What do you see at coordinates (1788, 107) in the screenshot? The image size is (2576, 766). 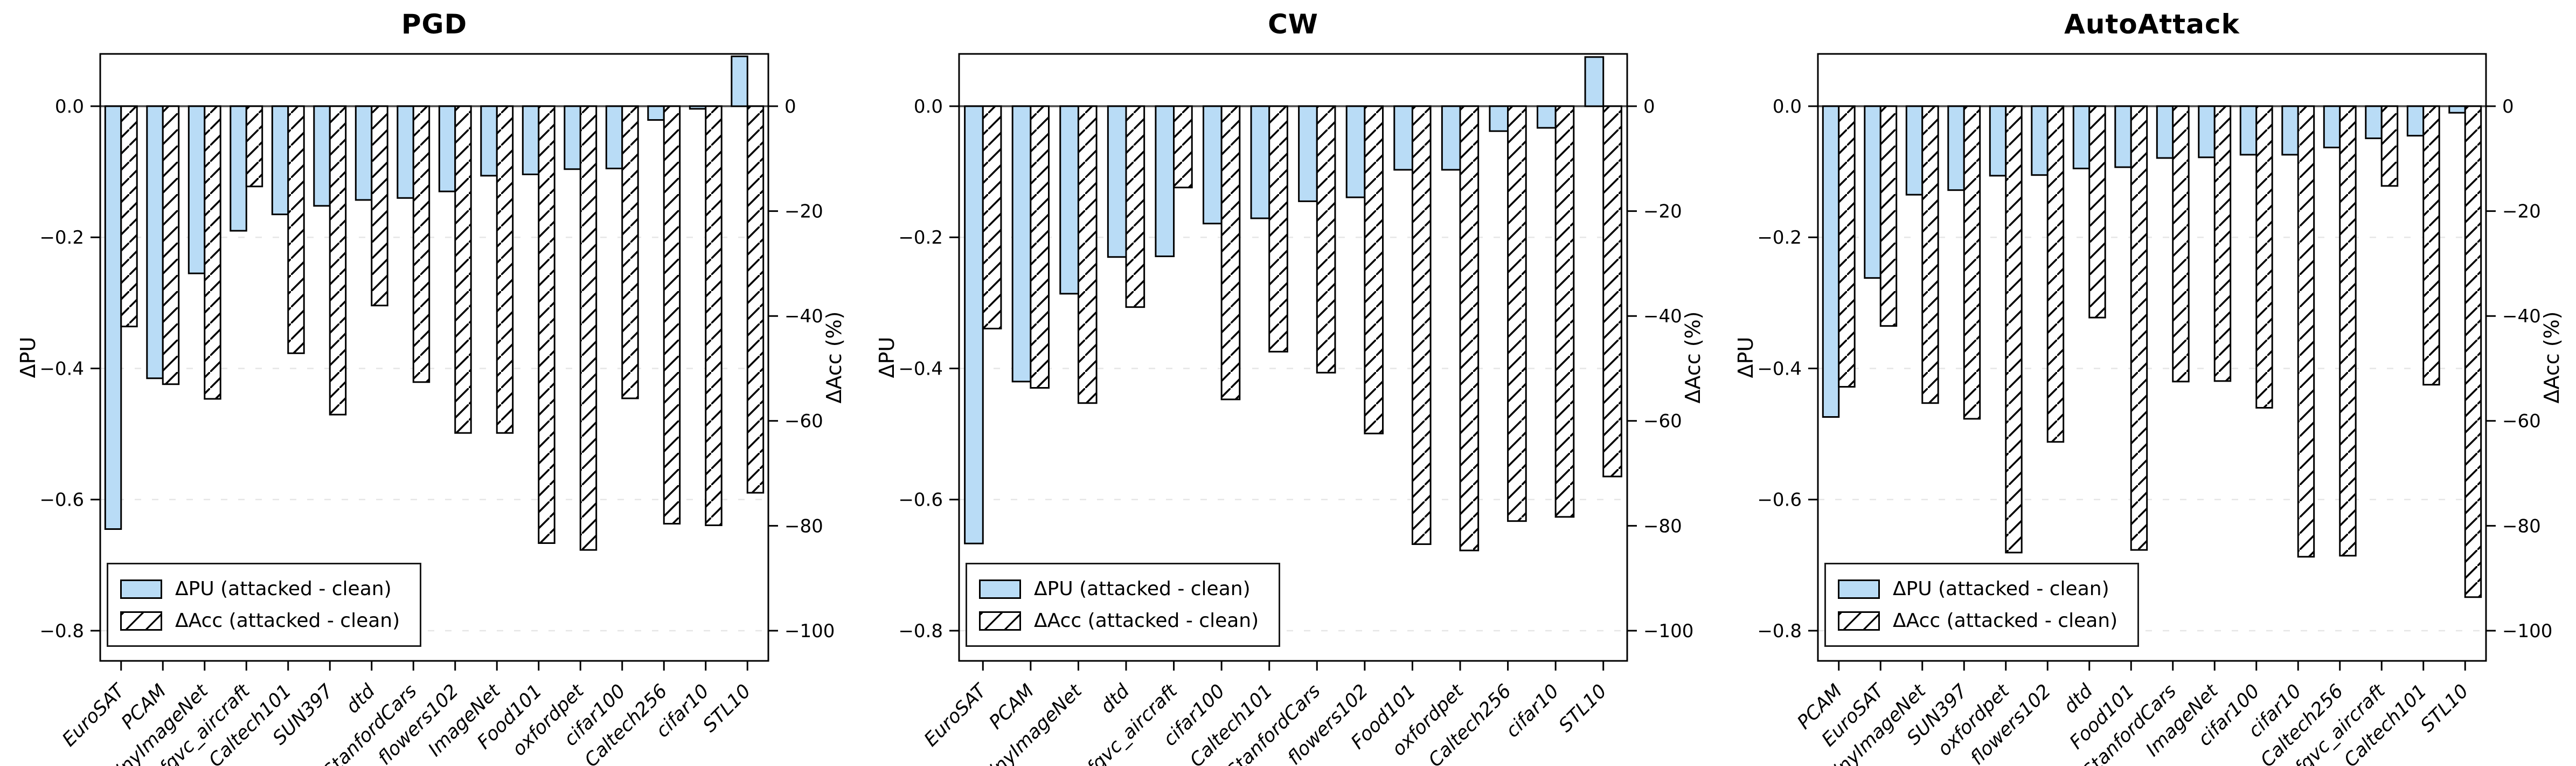 I see `y-tick-label-left: 0.0` at bounding box center [1788, 107].